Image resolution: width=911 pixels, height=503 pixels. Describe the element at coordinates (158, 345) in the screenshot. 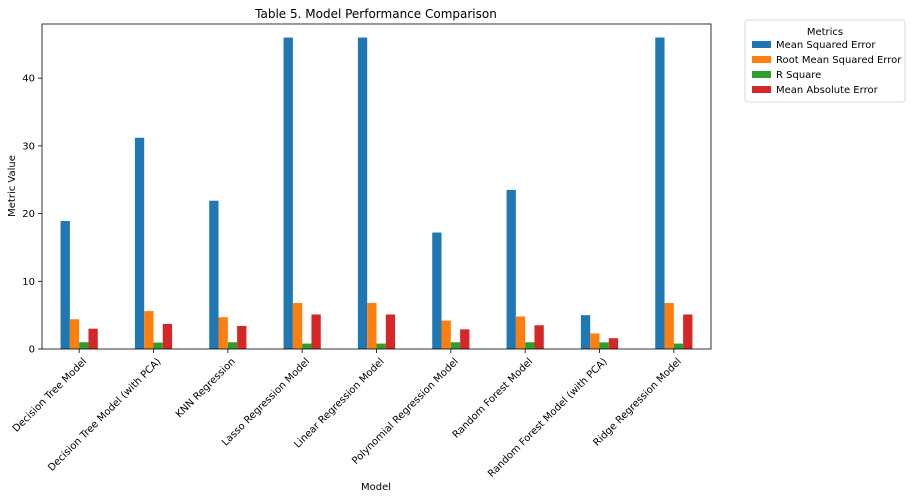

I see `bar-r-square-decision-tree-model-with-pca` at that location.